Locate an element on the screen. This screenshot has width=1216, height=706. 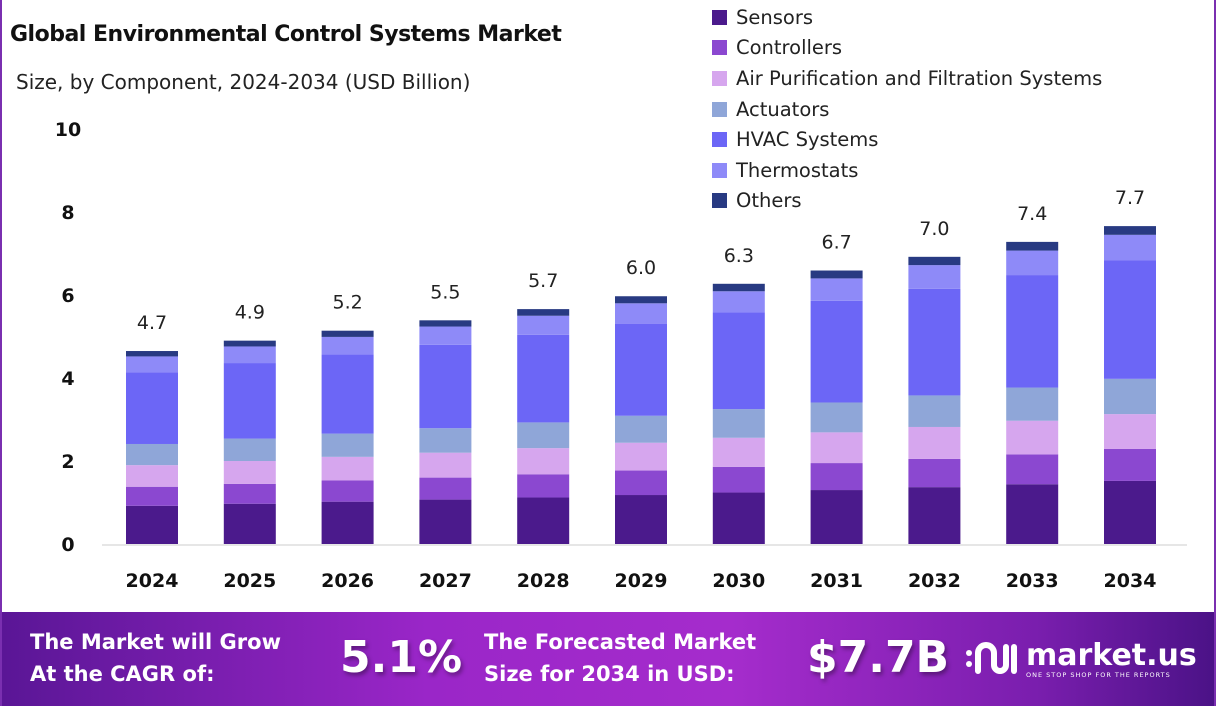
legend-item: Air Purification and Filtration Systems is located at coordinates (907, 78).